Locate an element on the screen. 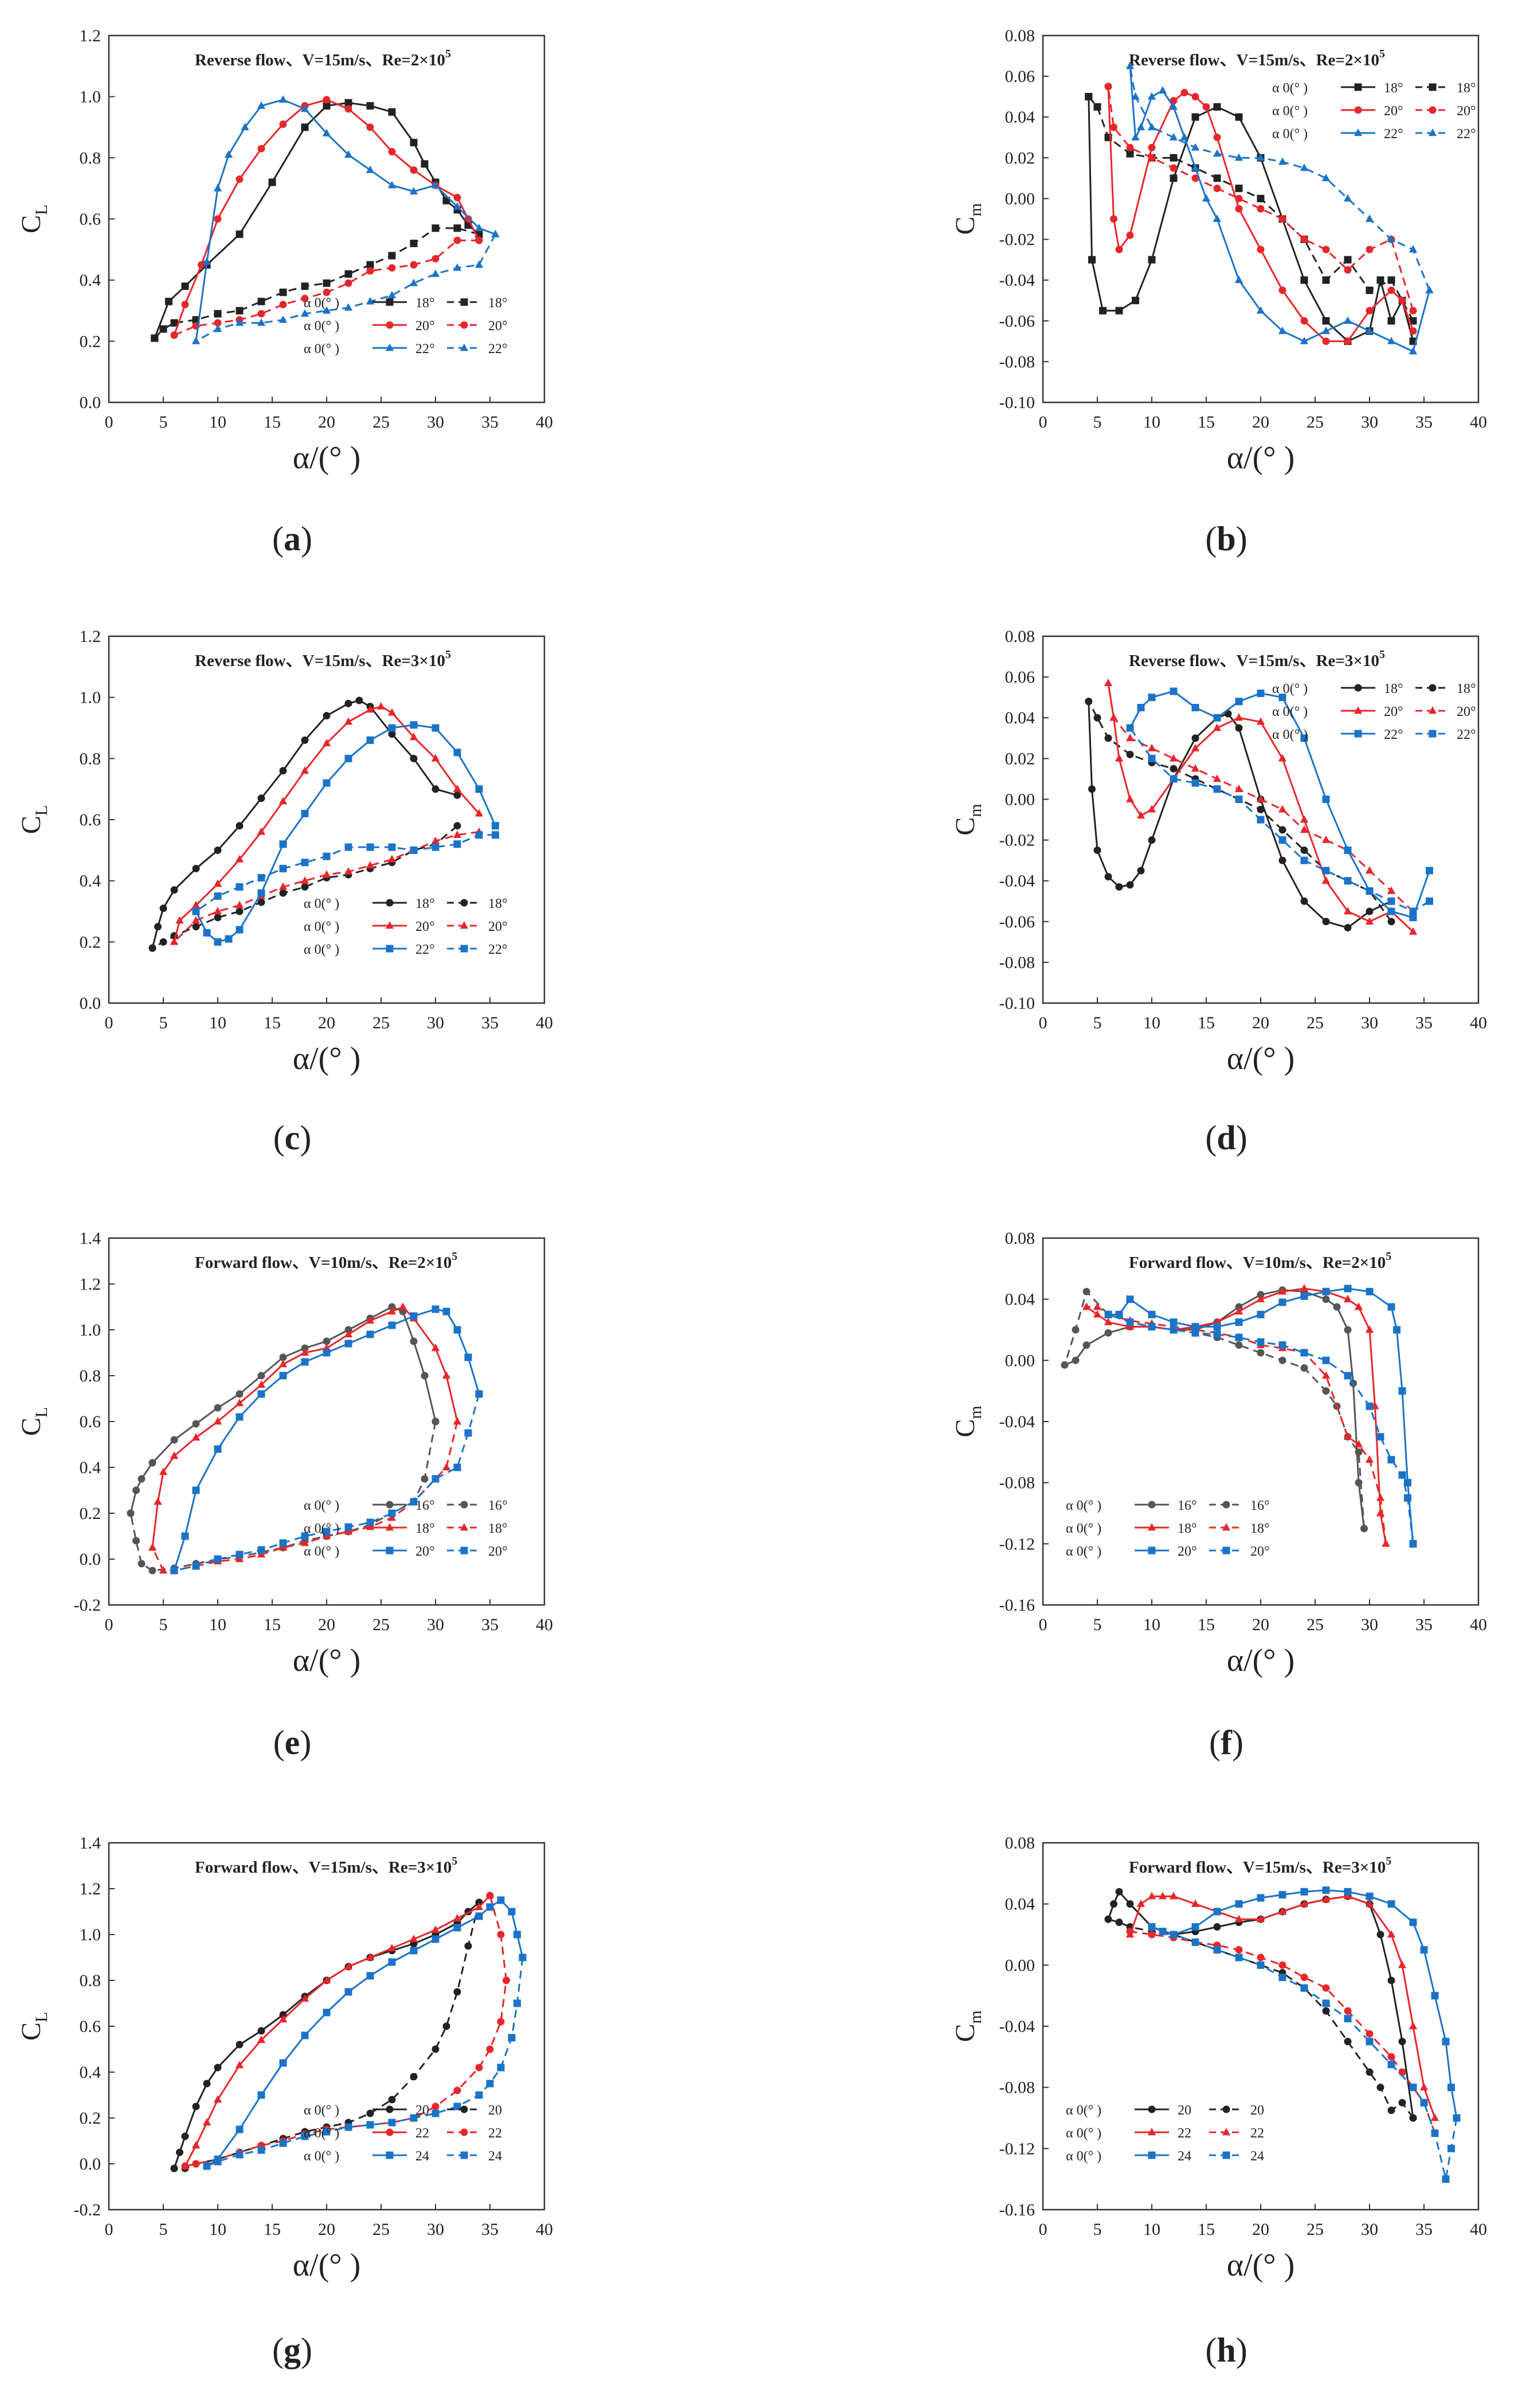  panel-label-open: ( is located at coordinates (278, 2350).